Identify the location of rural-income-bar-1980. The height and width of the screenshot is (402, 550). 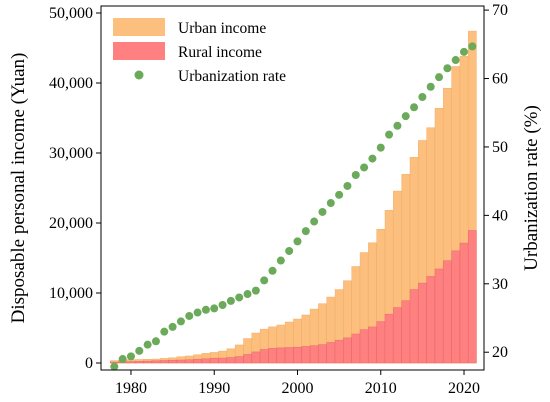
(131, 362).